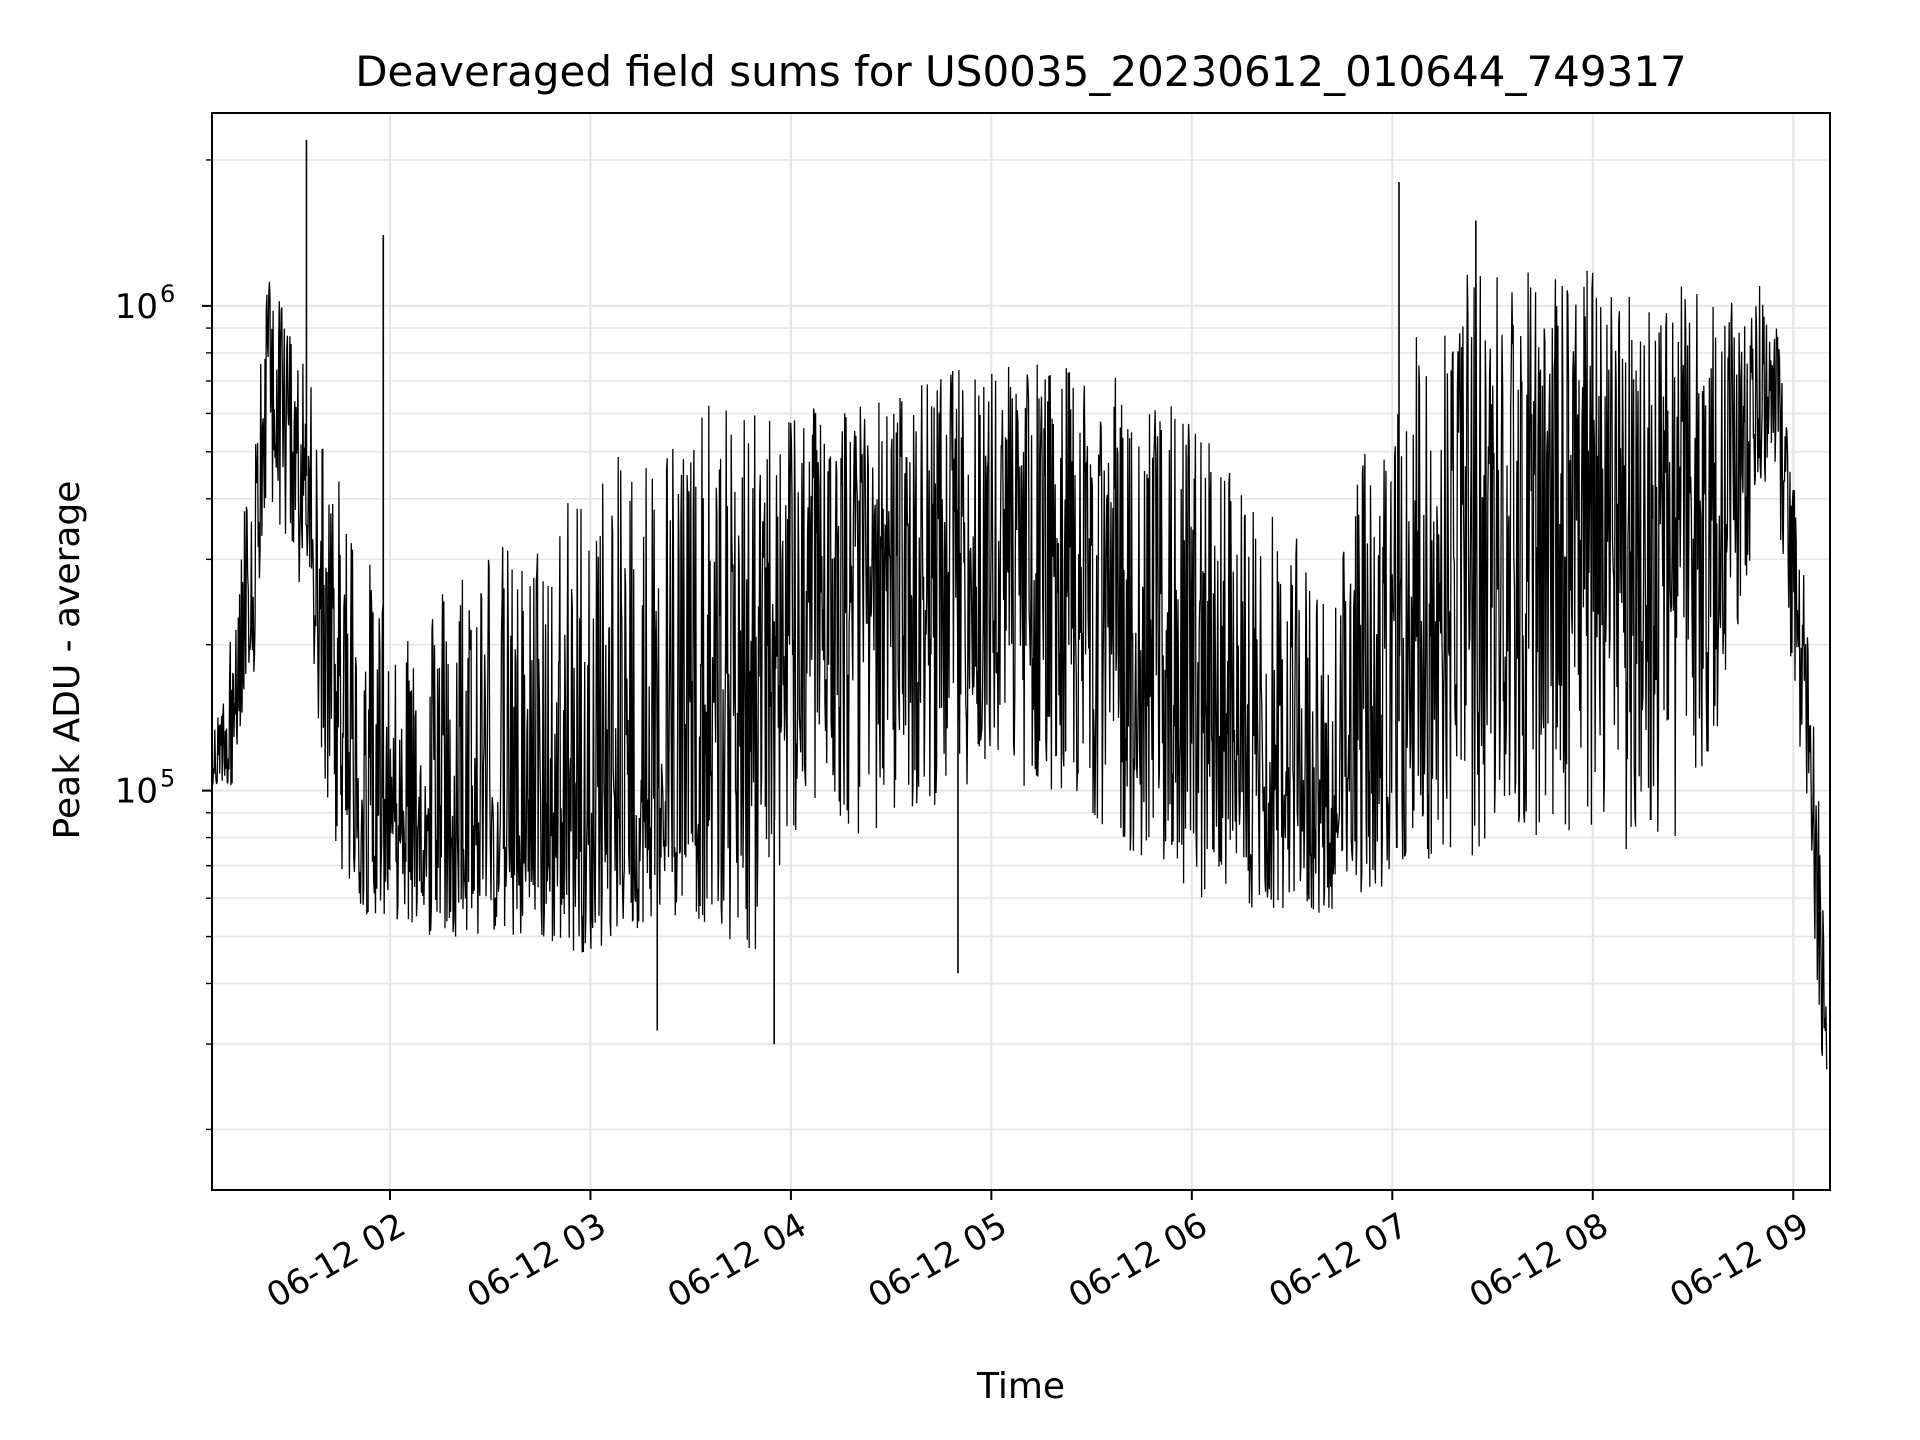  I want to click on y-tick-label-exponent: 5, so click(167, 779).